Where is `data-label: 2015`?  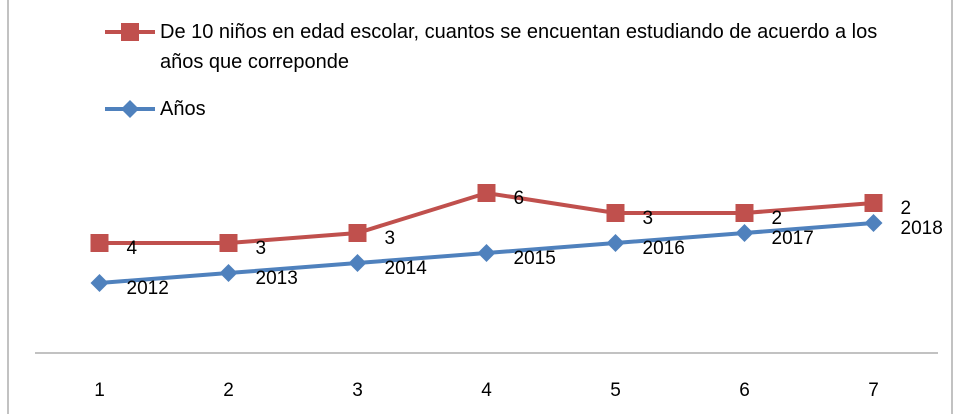 data-label: 2015 is located at coordinates (535, 258).